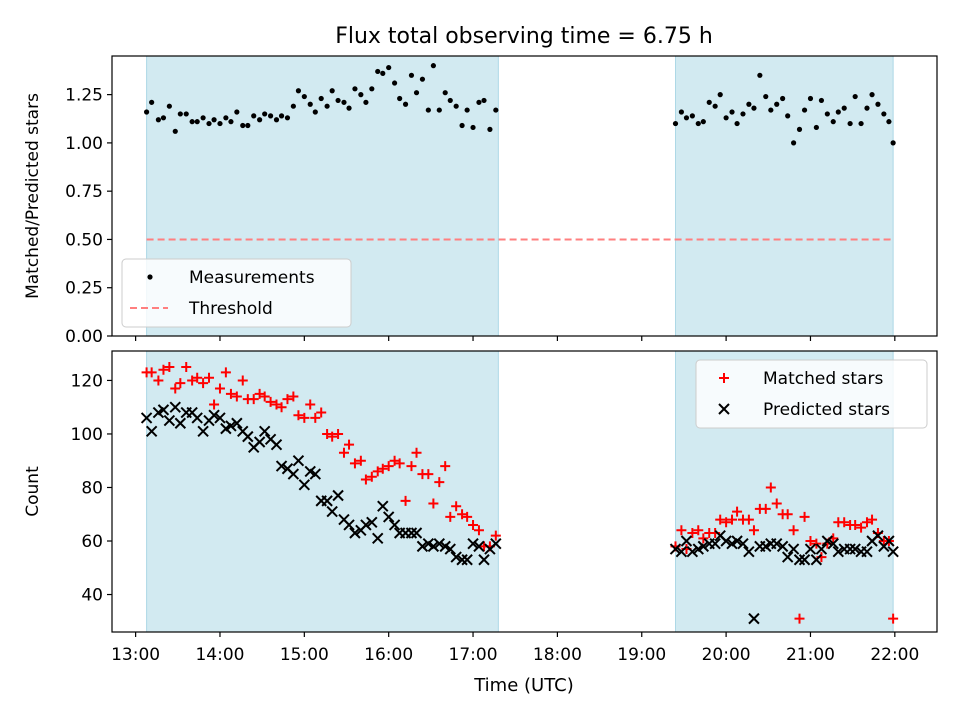 The width and height of the screenshot is (960, 720). What do you see at coordinates (524, 36) in the screenshot?
I see `chart-title: Flux total observing time = 6.75 h` at bounding box center [524, 36].